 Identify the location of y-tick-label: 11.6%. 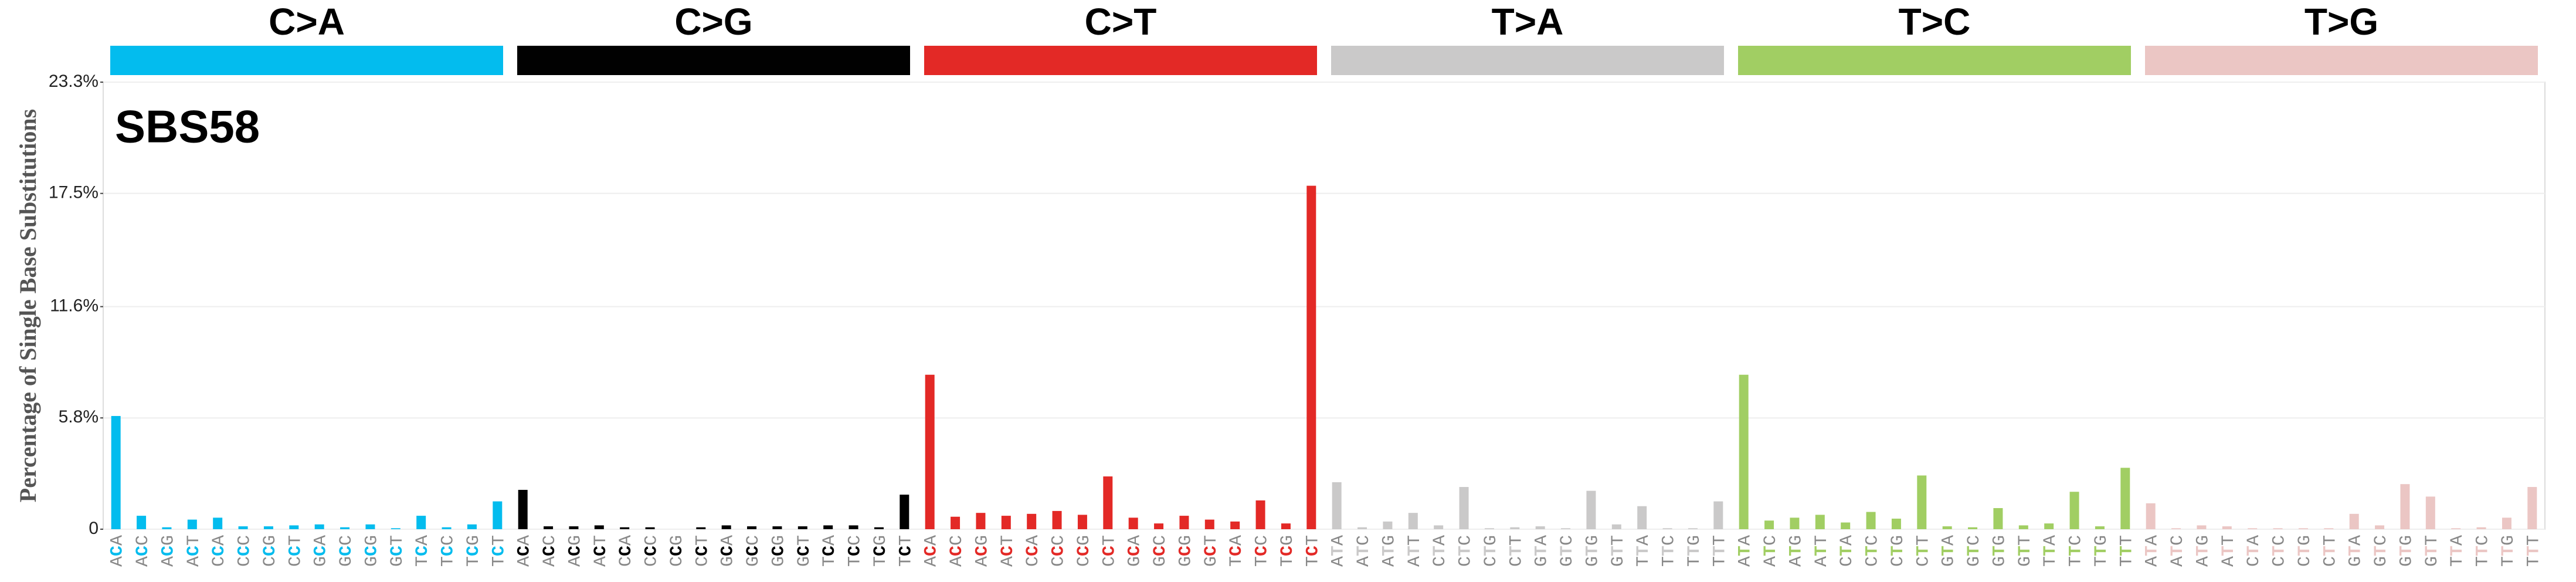
(74, 306).